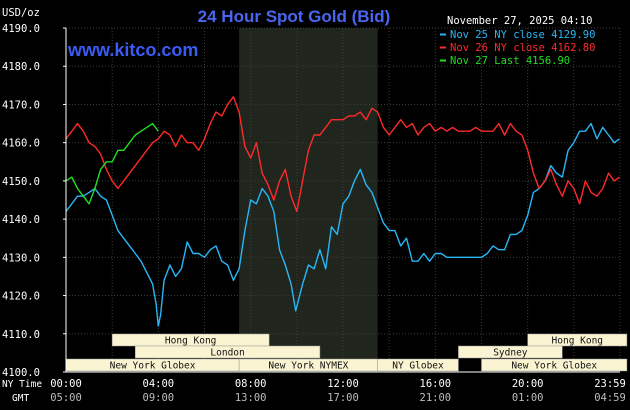 The height and width of the screenshot is (410, 630). What do you see at coordinates (21, 144) in the screenshot?
I see `y-tick-label: 4160.0` at bounding box center [21, 144].